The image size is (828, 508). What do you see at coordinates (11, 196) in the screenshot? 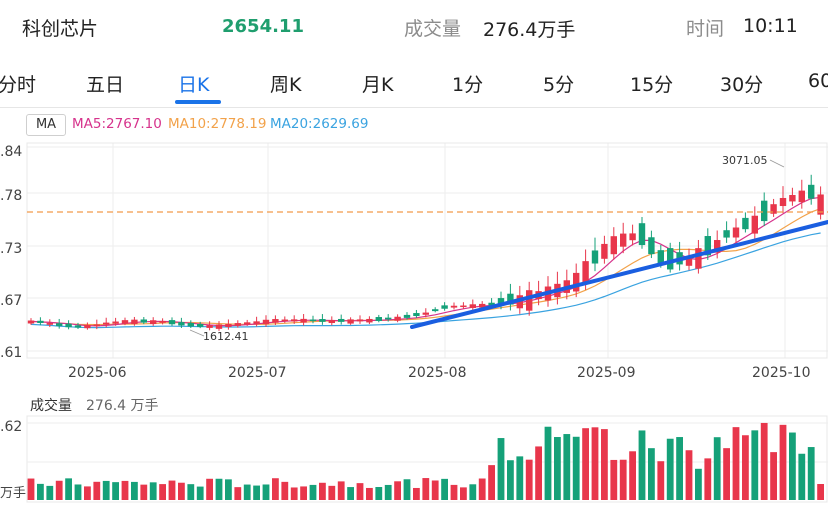
I see `price-tick: .78` at bounding box center [11, 196].